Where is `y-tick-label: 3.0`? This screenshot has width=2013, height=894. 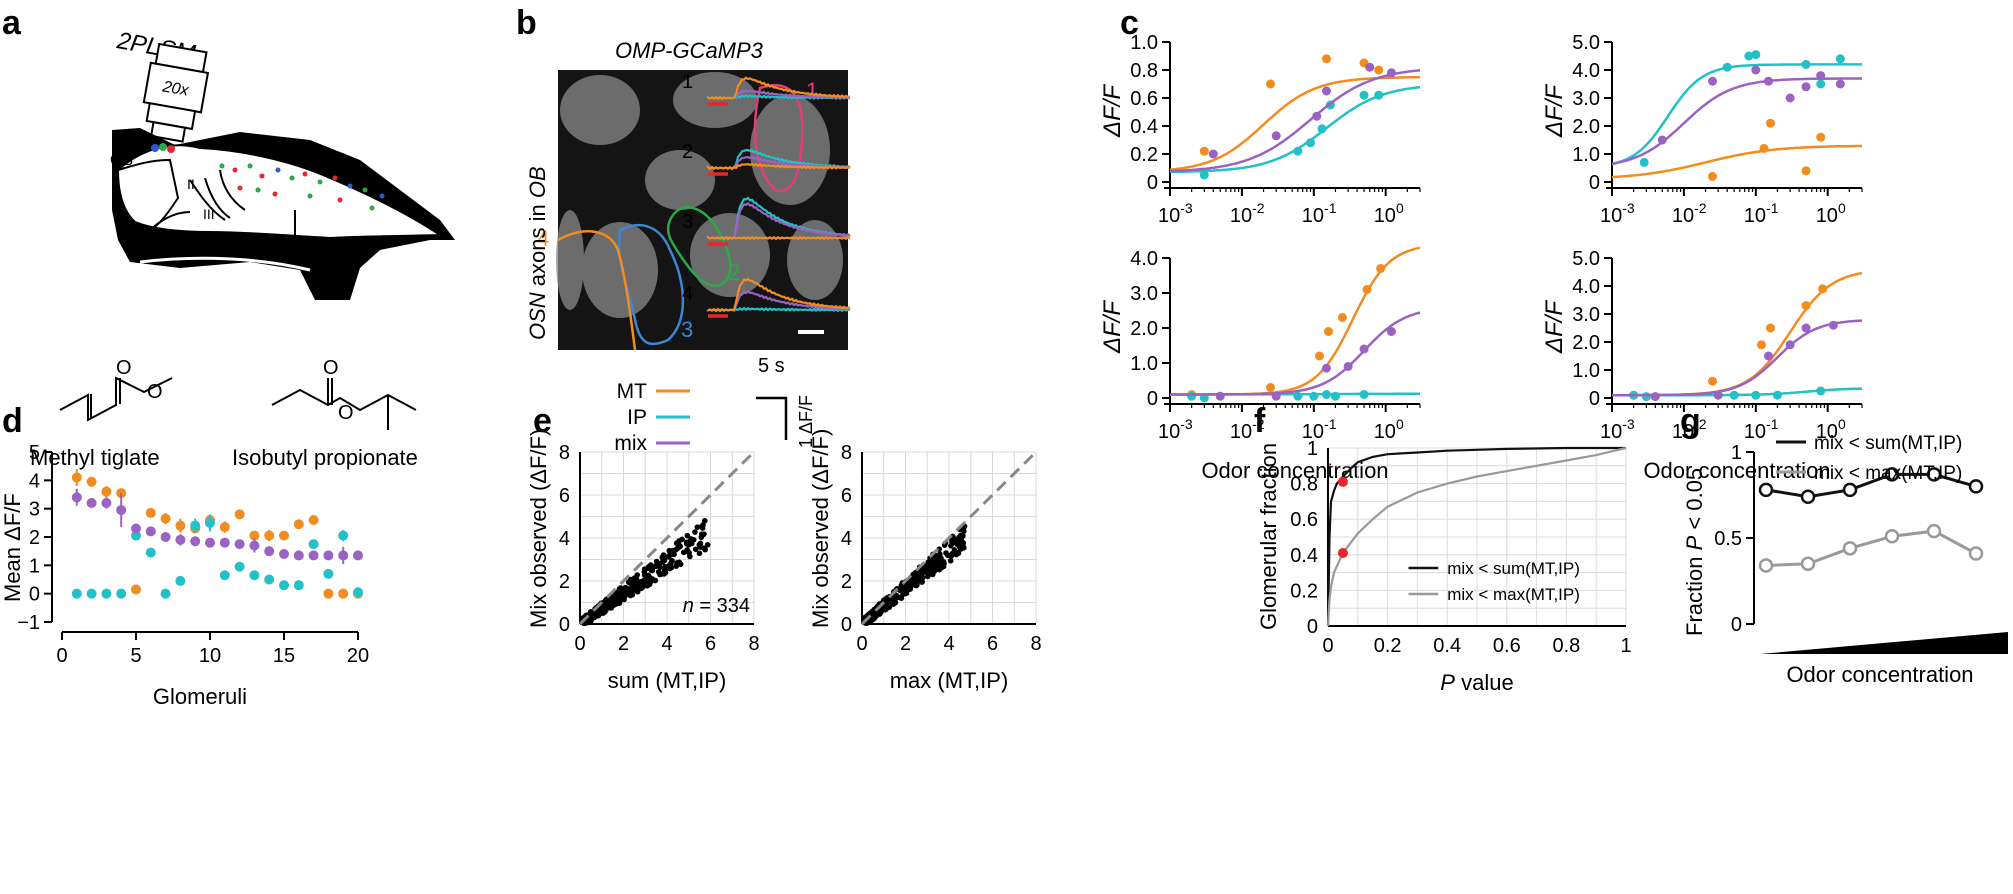 y-tick-label: 3.0 is located at coordinates (1586, 99).